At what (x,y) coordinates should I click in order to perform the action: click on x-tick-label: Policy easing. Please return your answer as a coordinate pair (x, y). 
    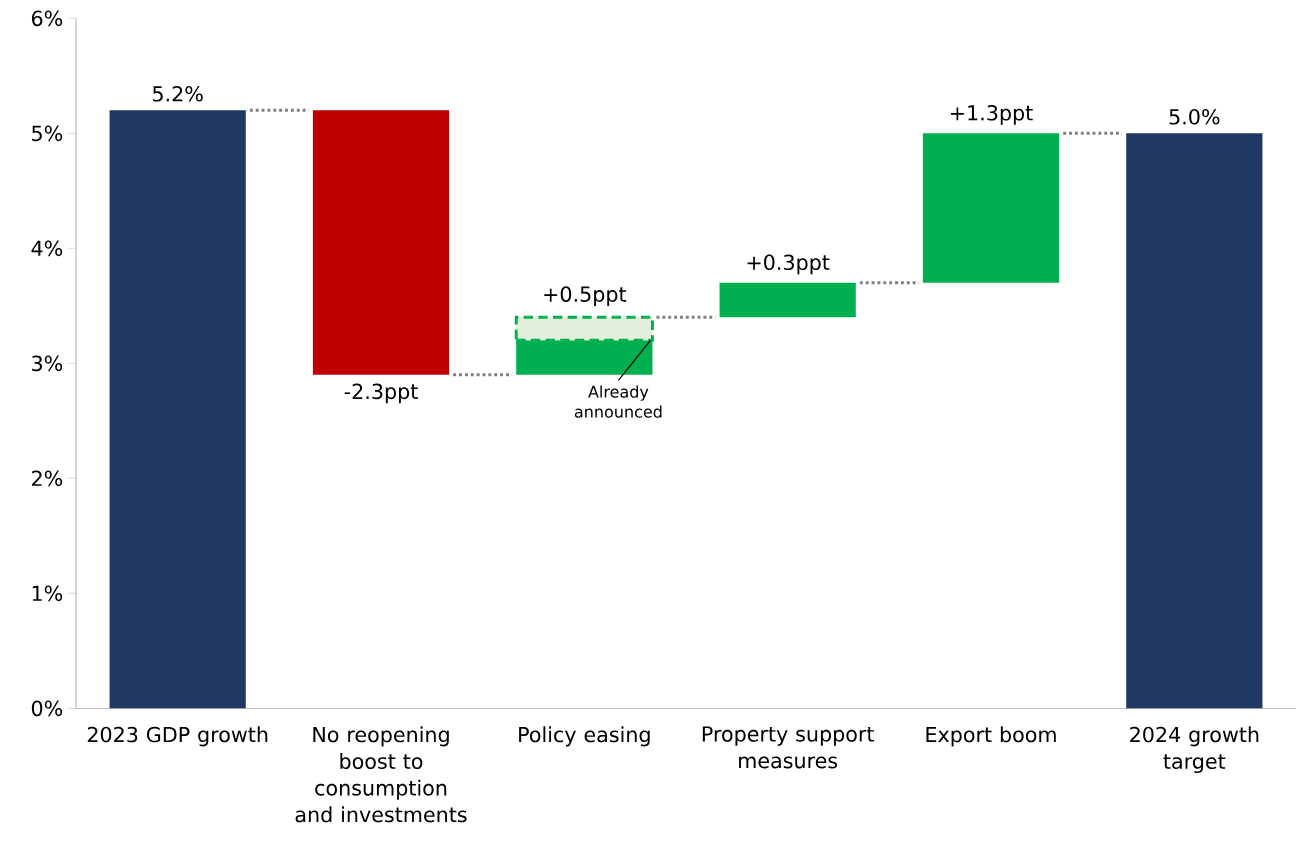
    Looking at the image, I should click on (584, 736).